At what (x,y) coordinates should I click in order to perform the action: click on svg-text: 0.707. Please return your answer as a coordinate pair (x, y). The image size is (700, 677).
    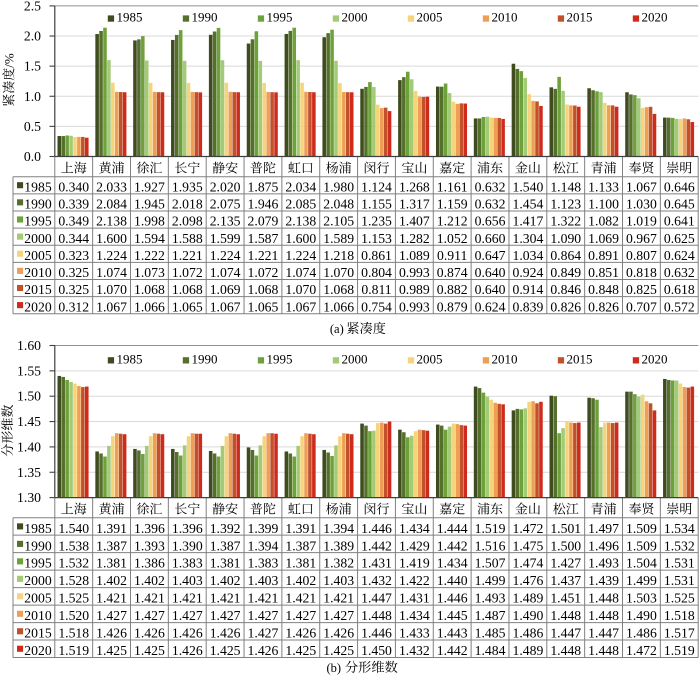
    Looking at the image, I should click on (641, 306).